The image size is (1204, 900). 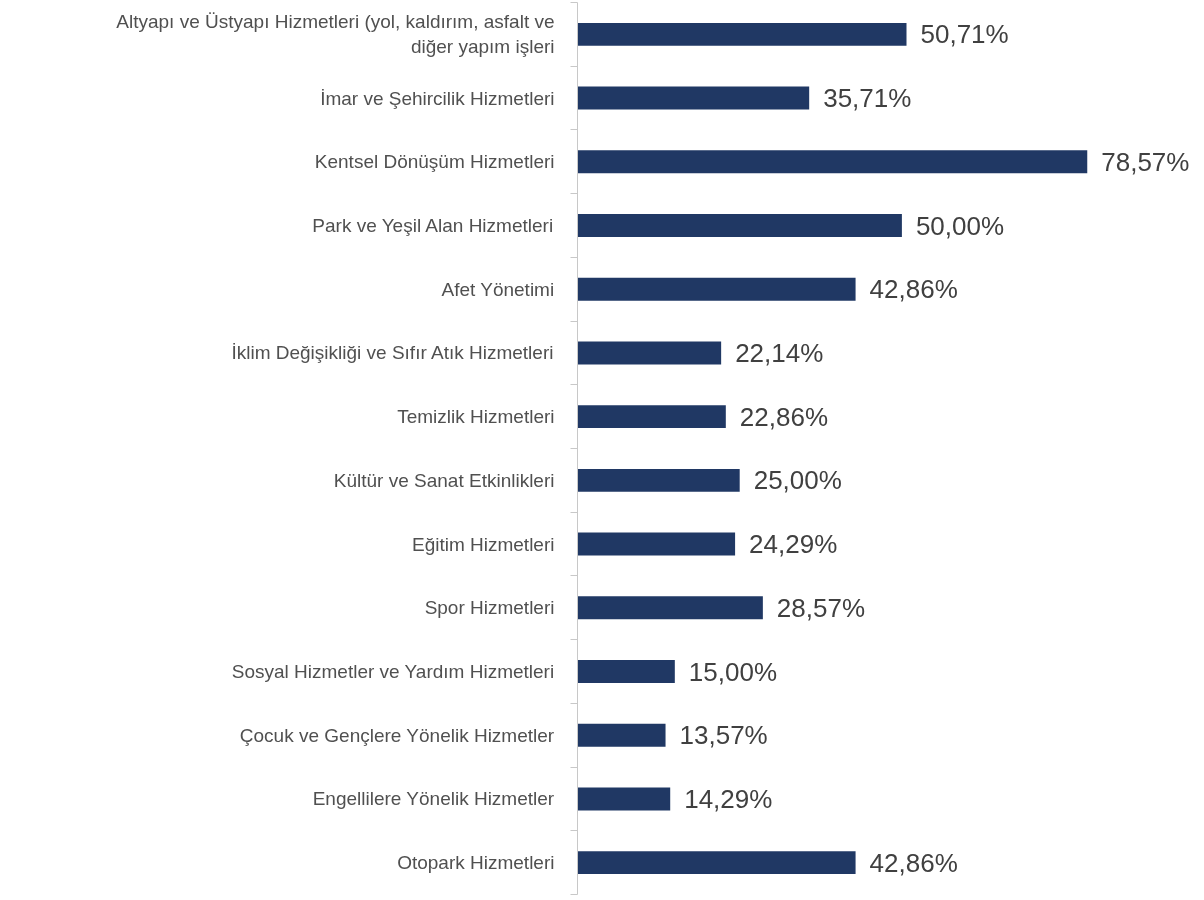 I want to click on y-tick-label: Çocuk ve Gençlere Yönelik Hizmetler, so click(x=397, y=735).